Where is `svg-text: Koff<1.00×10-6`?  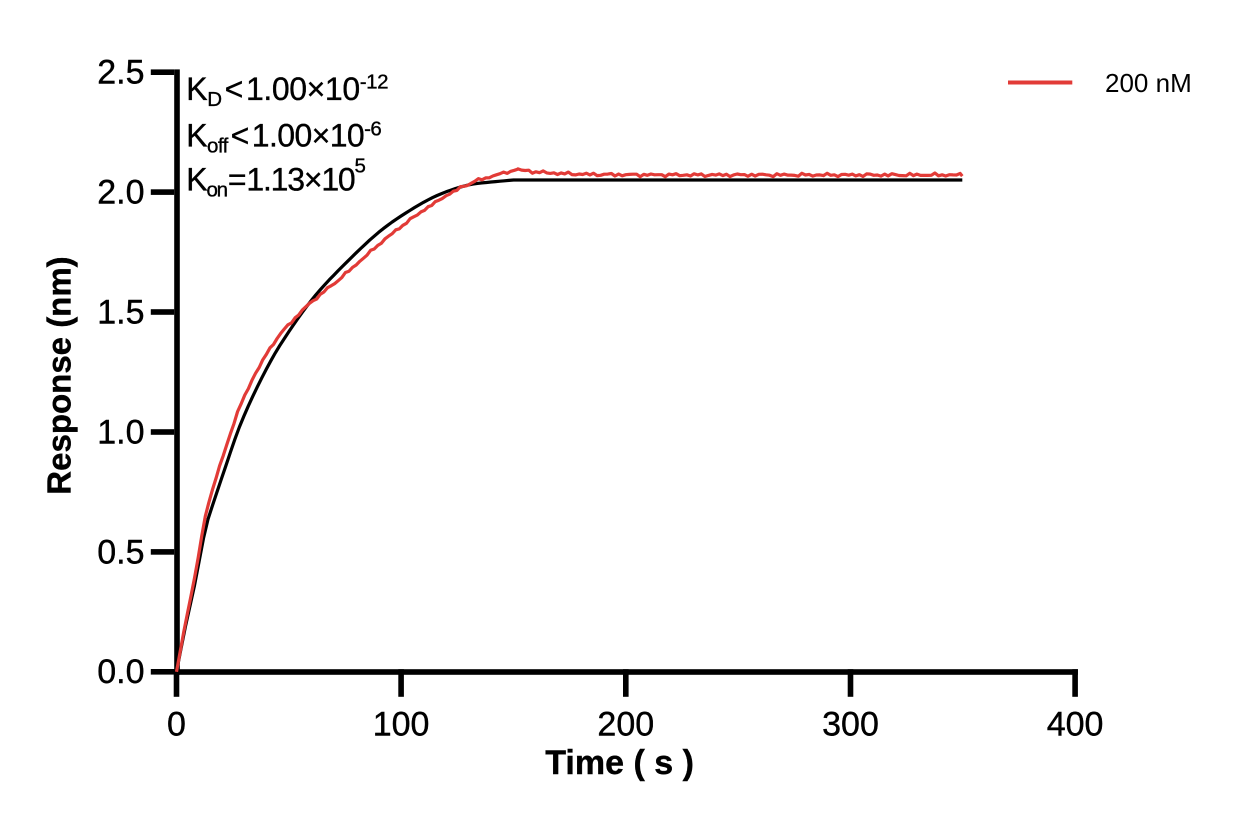
svg-text: Koff<1.00×10-6 is located at coordinates (283, 137).